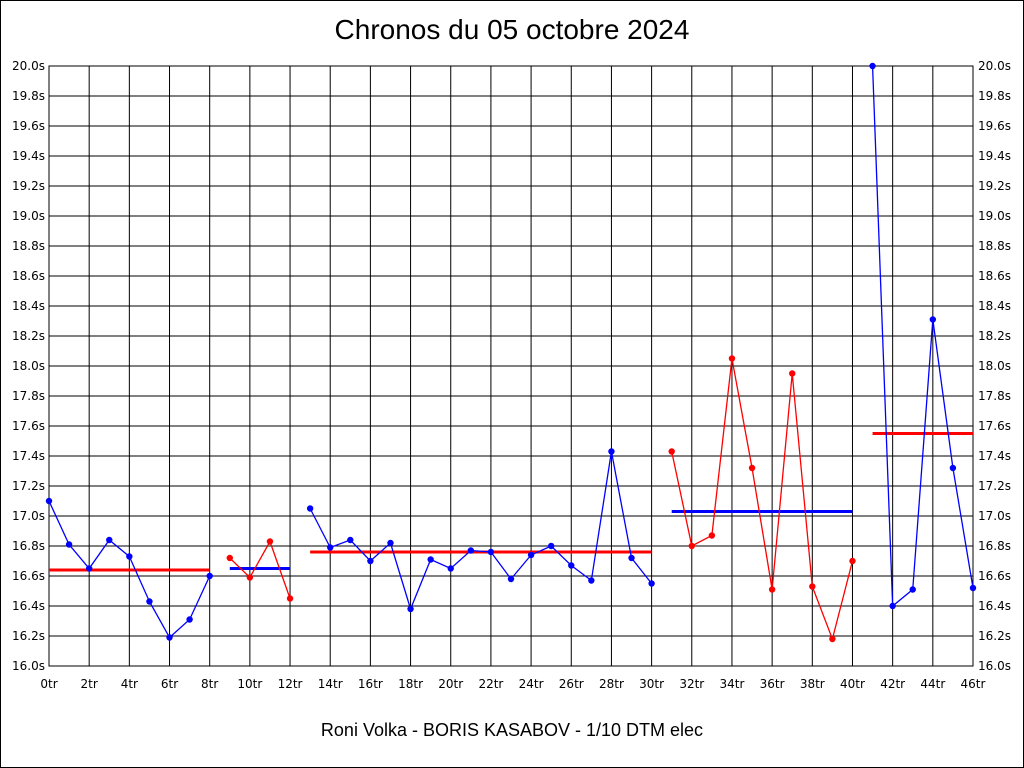 Image resolution: width=1024 pixels, height=768 pixels. I want to click on y-tick-label-right: 16.0s, so click(994, 666).